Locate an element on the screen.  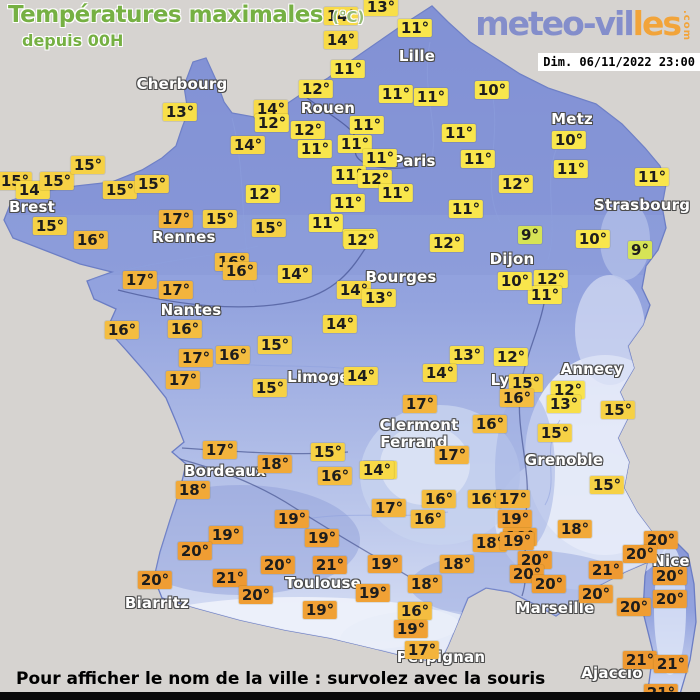
temp-chip: 9° is located at coordinates (530, 235).